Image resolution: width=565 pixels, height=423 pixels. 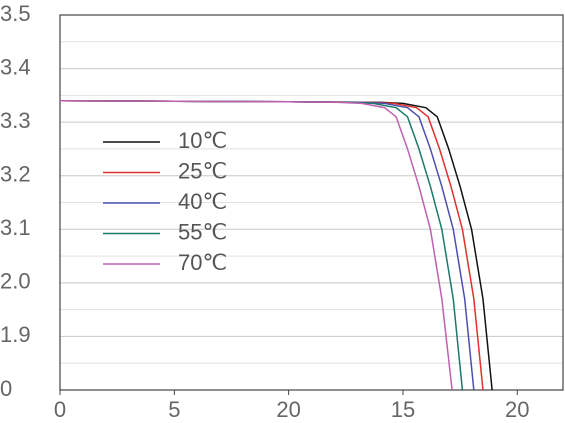 I want to click on legend-label: 40℃, so click(x=202, y=201).